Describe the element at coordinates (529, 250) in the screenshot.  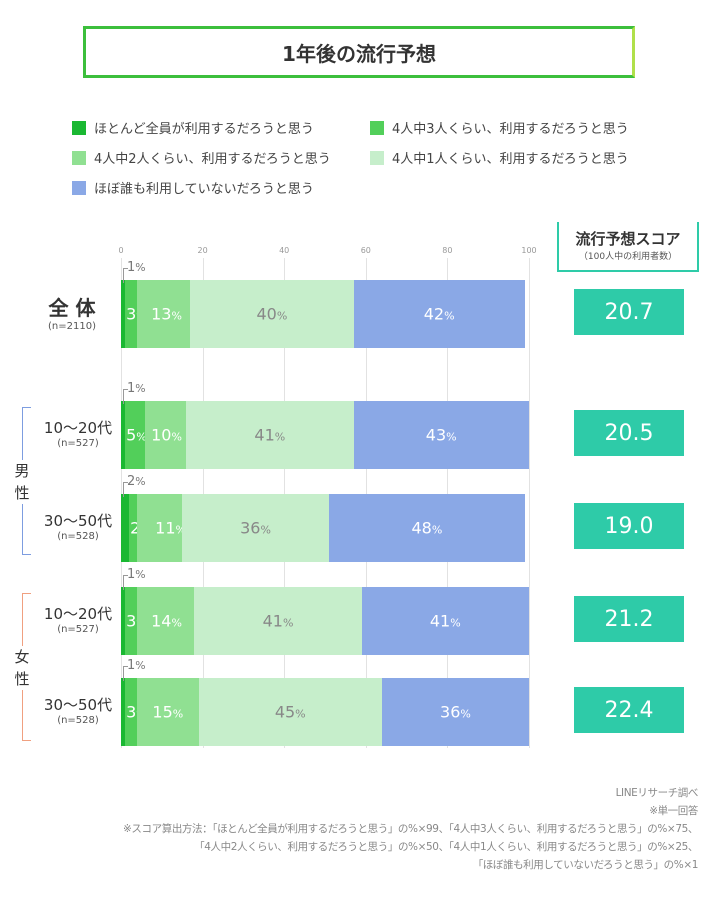
I see `tick-label: 100` at that location.